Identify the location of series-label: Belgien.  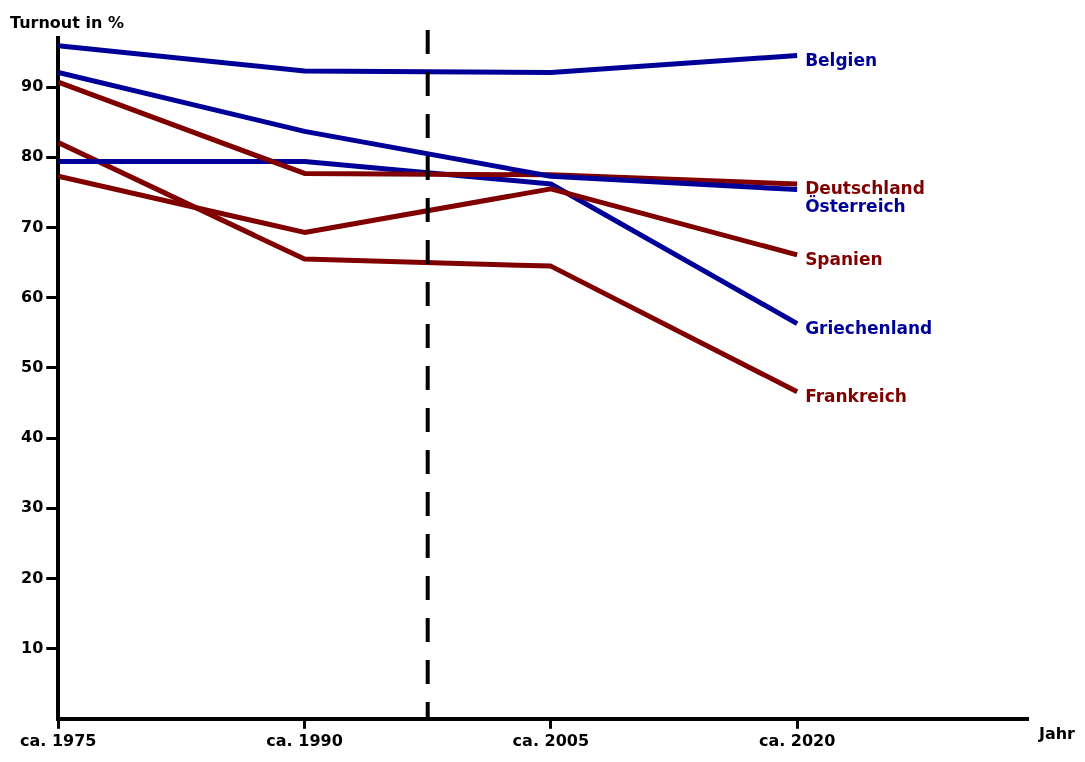
(841, 59).